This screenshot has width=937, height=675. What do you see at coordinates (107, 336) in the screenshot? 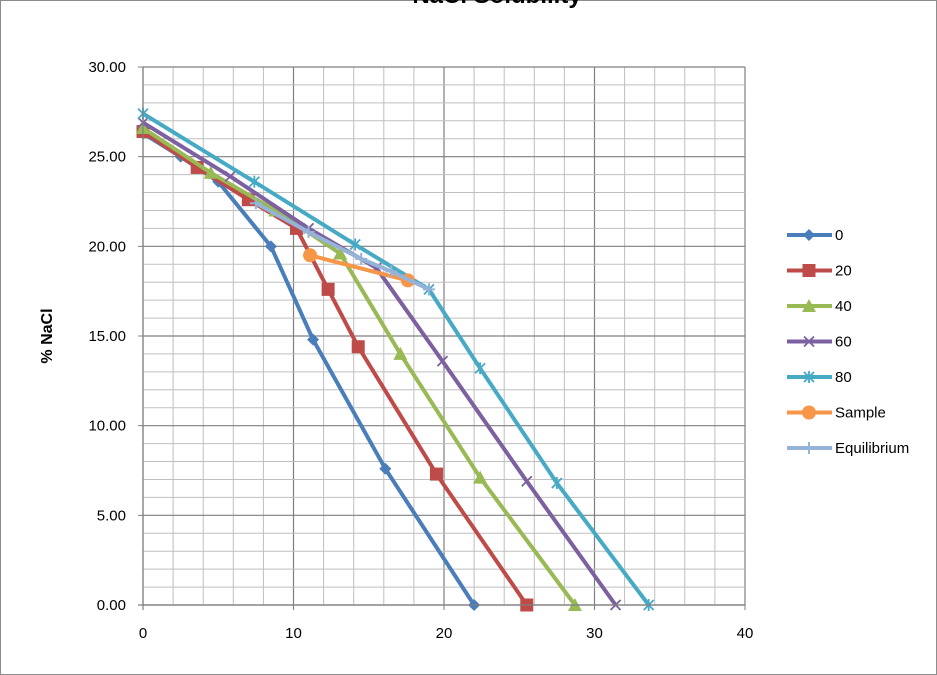
I see `y-tick-label: 15.00` at bounding box center [107, 336].